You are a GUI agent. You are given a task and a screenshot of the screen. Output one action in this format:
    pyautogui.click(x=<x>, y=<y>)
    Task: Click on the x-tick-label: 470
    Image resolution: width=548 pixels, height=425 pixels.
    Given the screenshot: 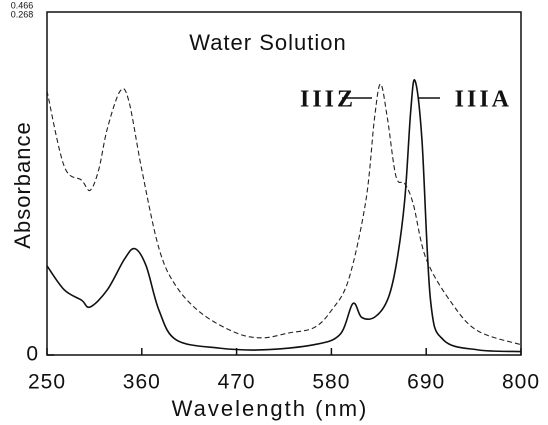 What is the action you would take?
    pyautogui.click(x=237, y=382)
    